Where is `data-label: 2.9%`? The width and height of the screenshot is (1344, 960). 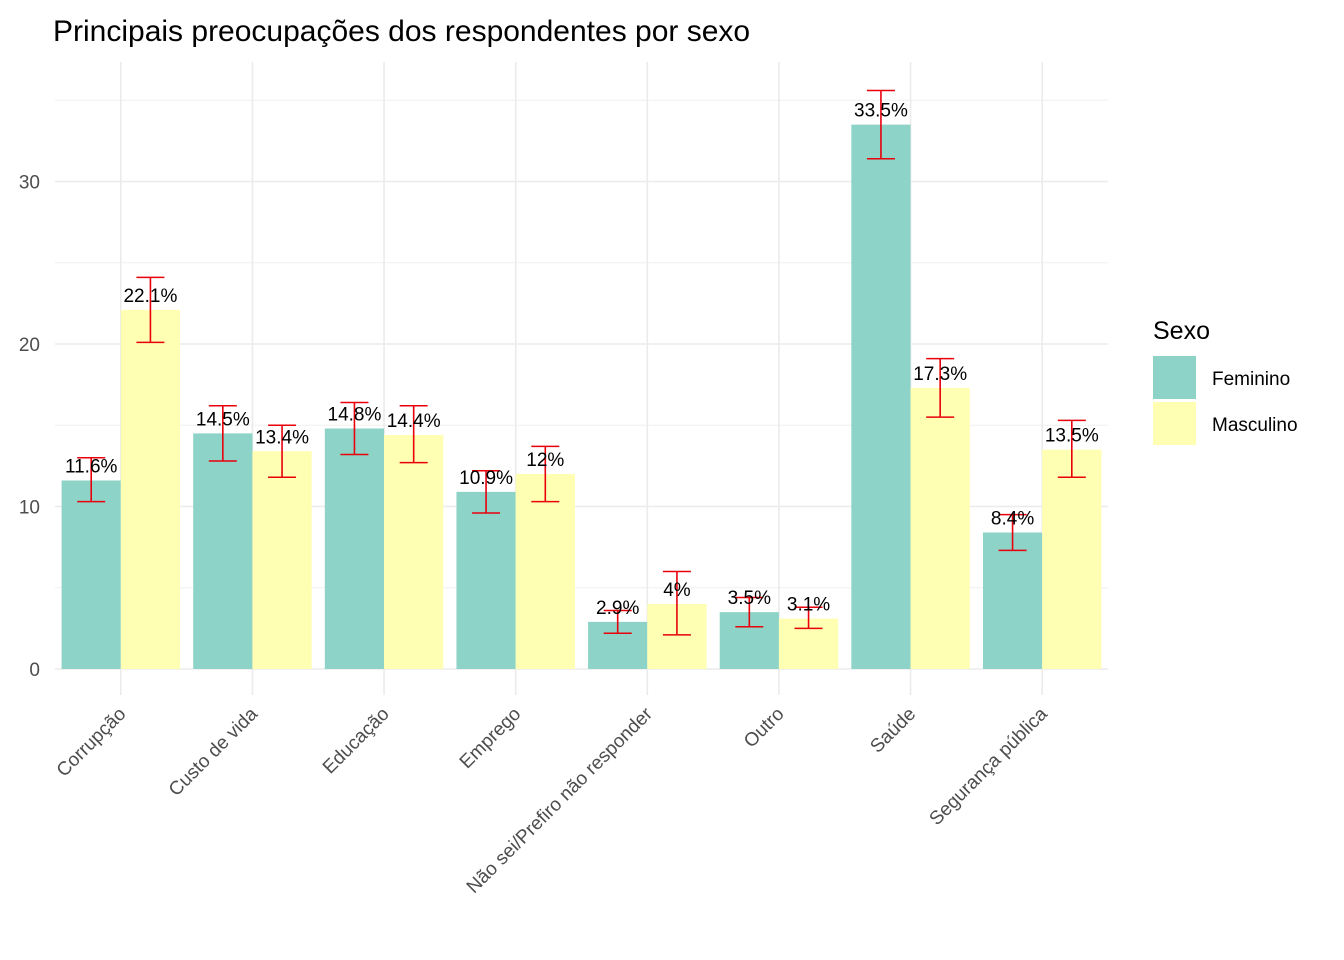 data-label: 2.9% is located at coordinates (617, 608).